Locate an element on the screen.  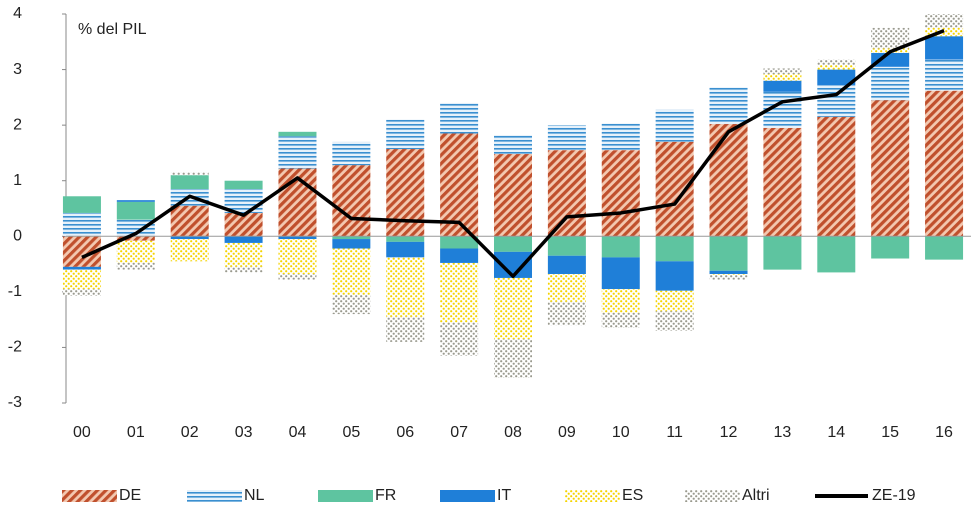
legend-label: IT is located at coordinates (504, 495).